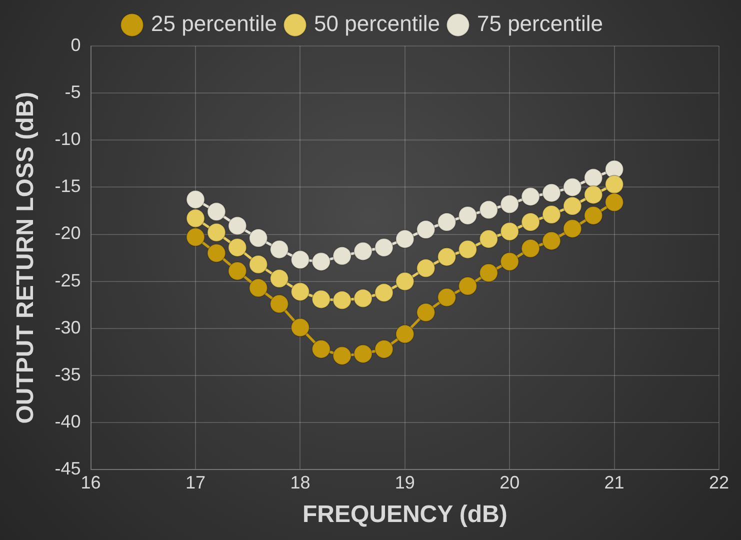 The height and width of the screenshot is (540, 741). I want to click on y-tick-label: -30, so click(67, 327).